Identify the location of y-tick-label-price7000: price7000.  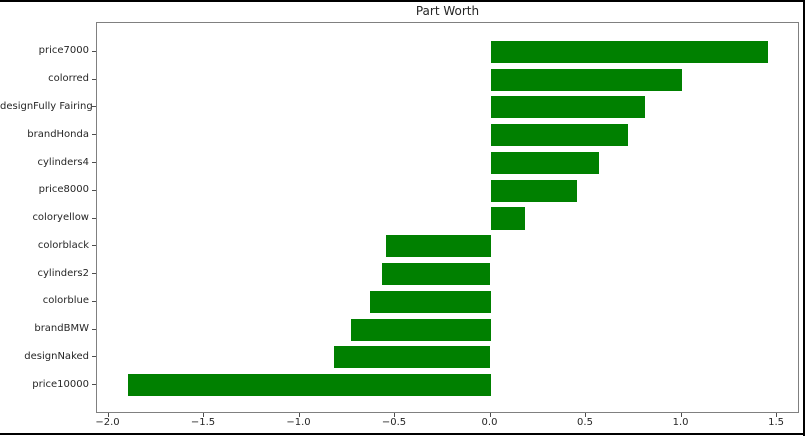
(63, 51).